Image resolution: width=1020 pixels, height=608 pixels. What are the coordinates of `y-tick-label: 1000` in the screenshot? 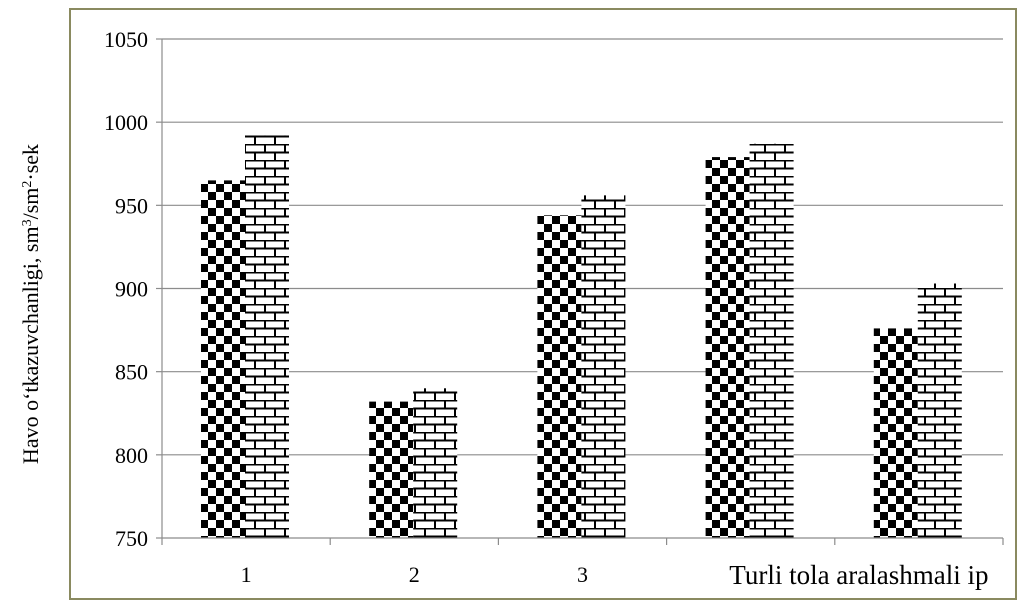 It's located at (126, 122).